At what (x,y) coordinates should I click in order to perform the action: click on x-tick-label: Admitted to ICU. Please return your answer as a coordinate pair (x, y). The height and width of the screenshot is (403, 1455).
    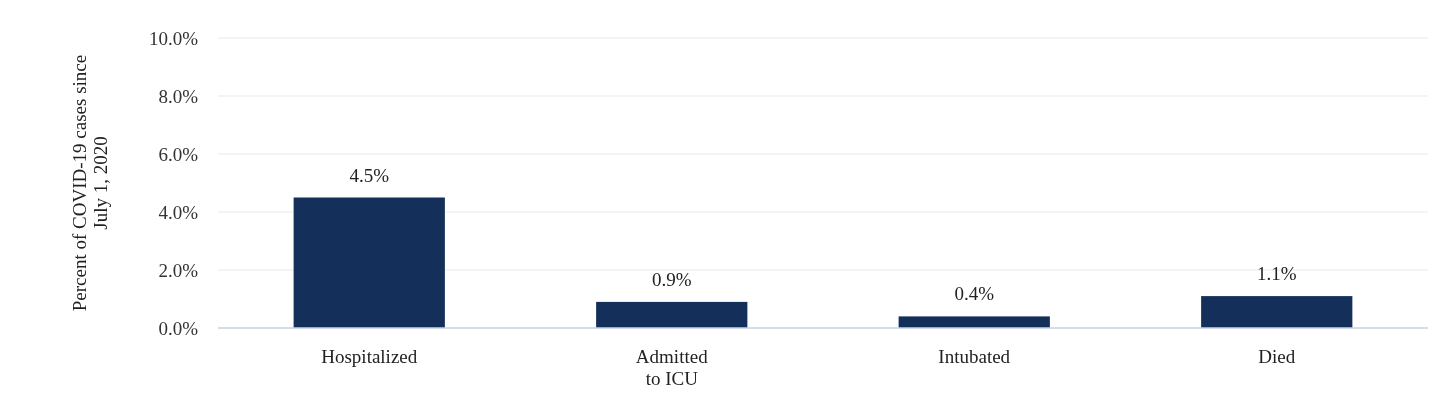
    Looking at the image, I should click on (672, 367).